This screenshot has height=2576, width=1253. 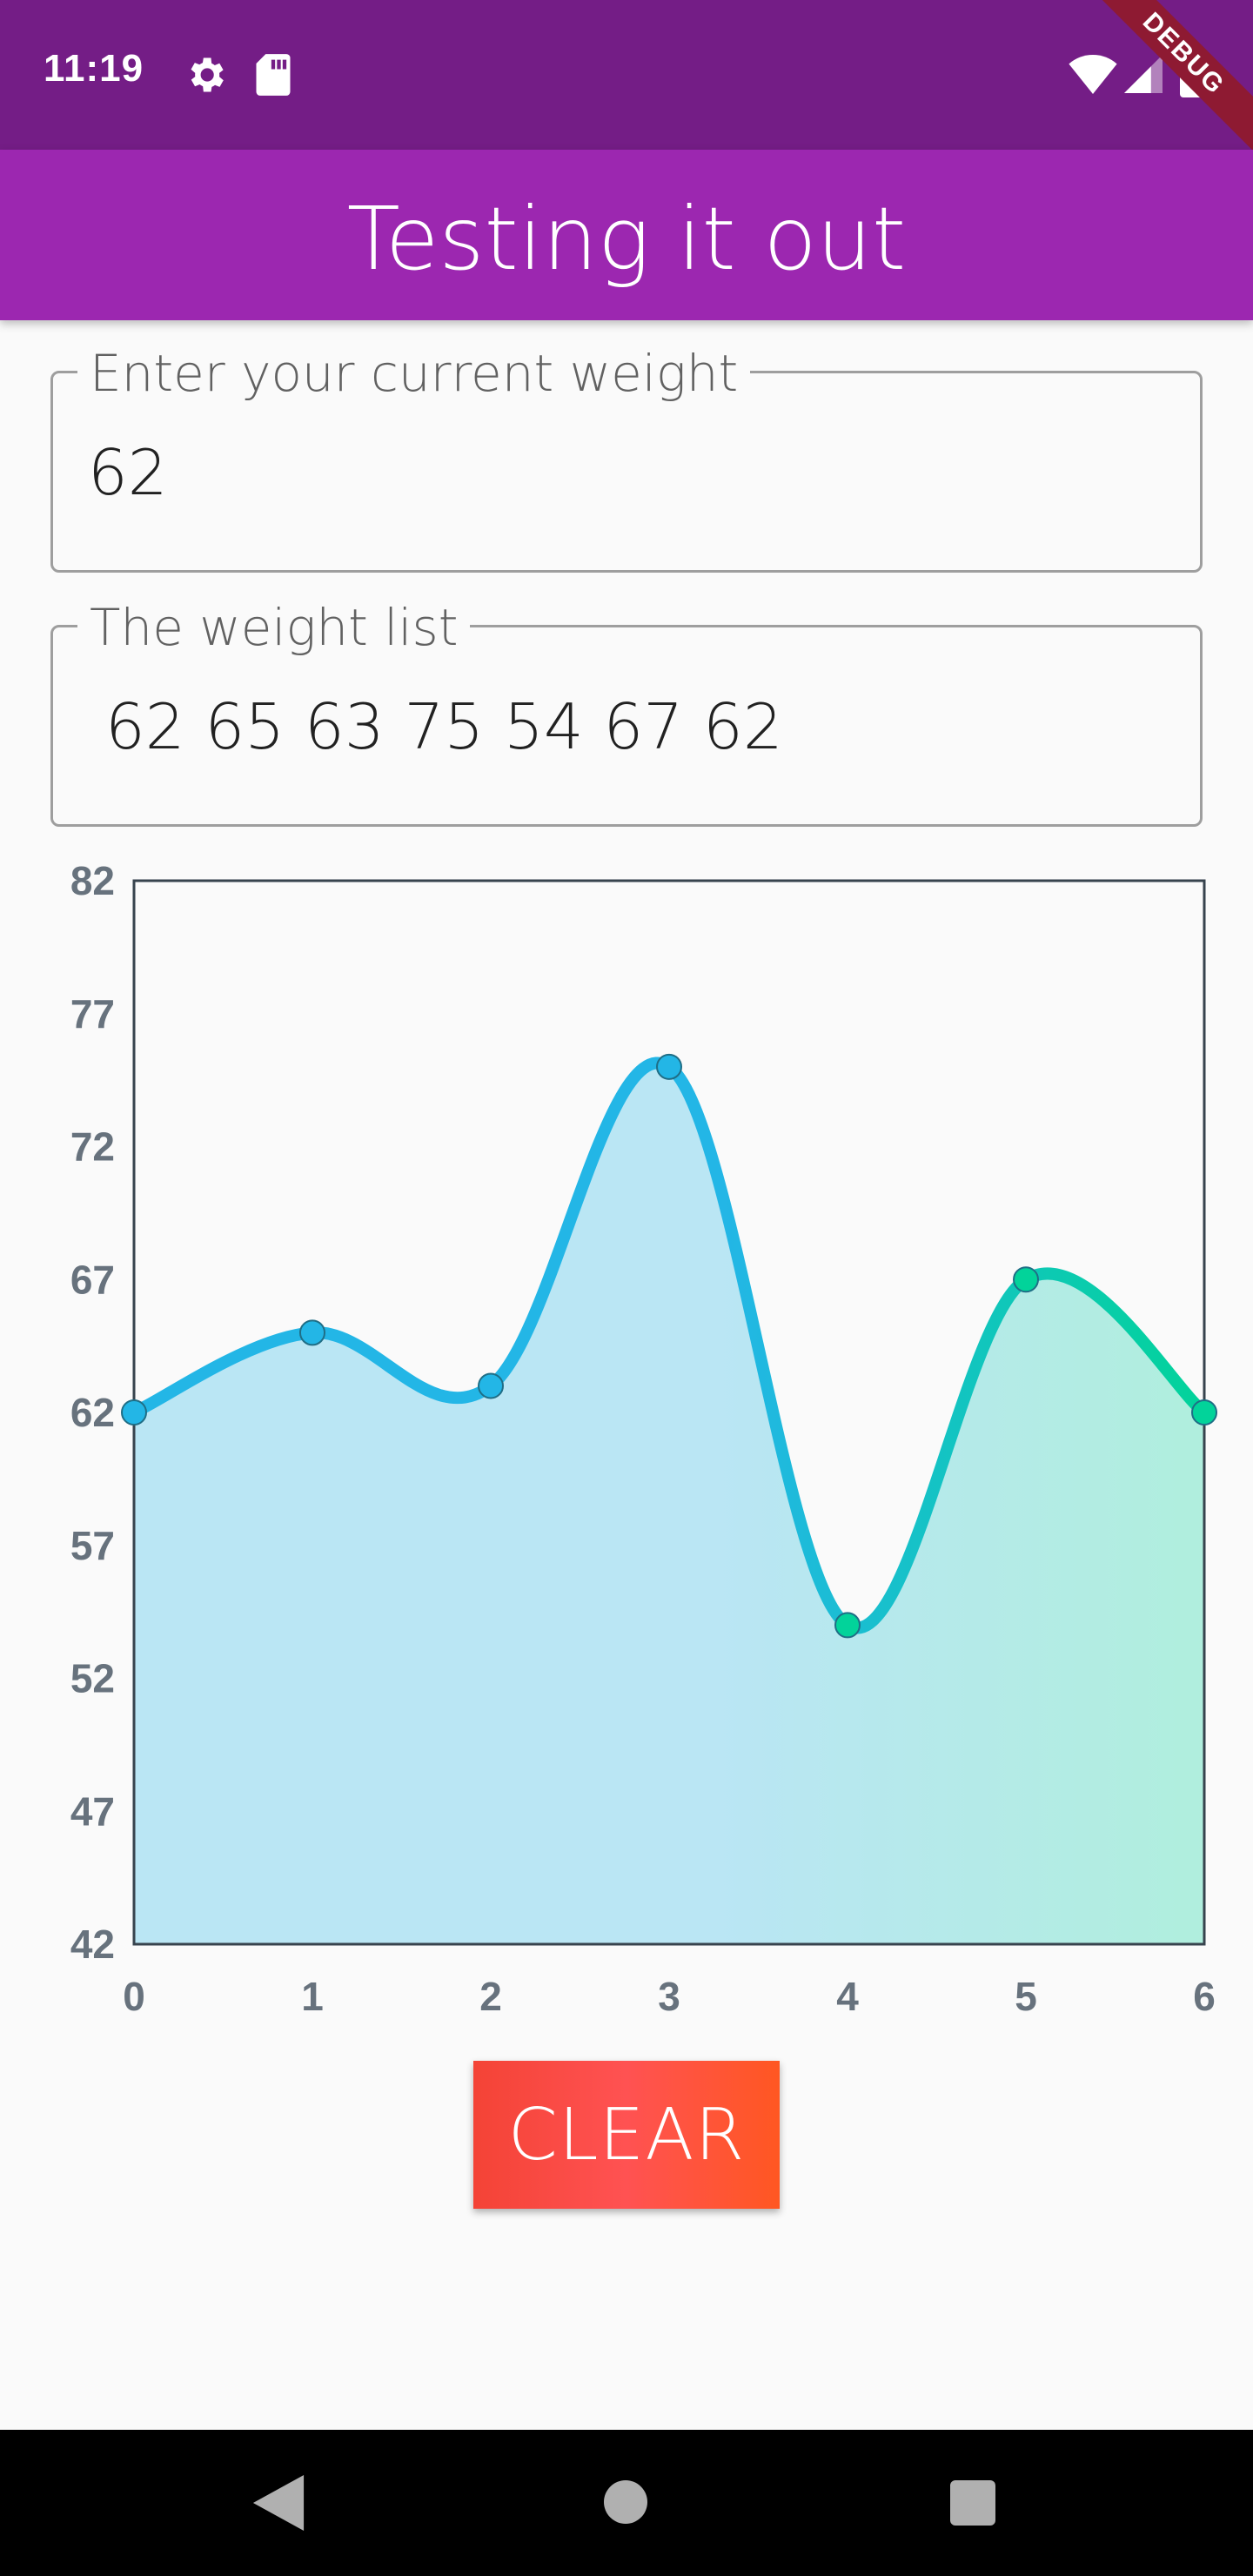 What do you see at coordinates (1026, 1997) in the screenshot?
I see `x-tick-label: 5` at bounding box center [1026, 1997].